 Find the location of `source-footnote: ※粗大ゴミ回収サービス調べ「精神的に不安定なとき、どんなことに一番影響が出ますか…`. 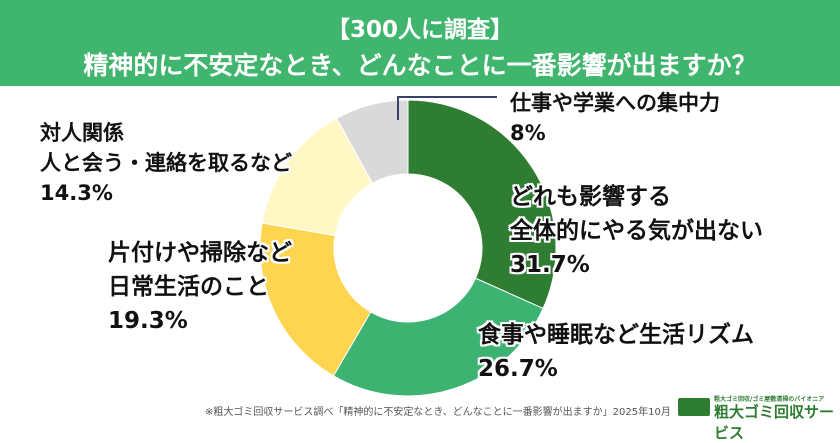

source-footnote: ※粗大ゴミ回収サービス調べ「精神的に不安定なとき、どんなことに一番影響が出ますか… is located at coordinates (438, 412).